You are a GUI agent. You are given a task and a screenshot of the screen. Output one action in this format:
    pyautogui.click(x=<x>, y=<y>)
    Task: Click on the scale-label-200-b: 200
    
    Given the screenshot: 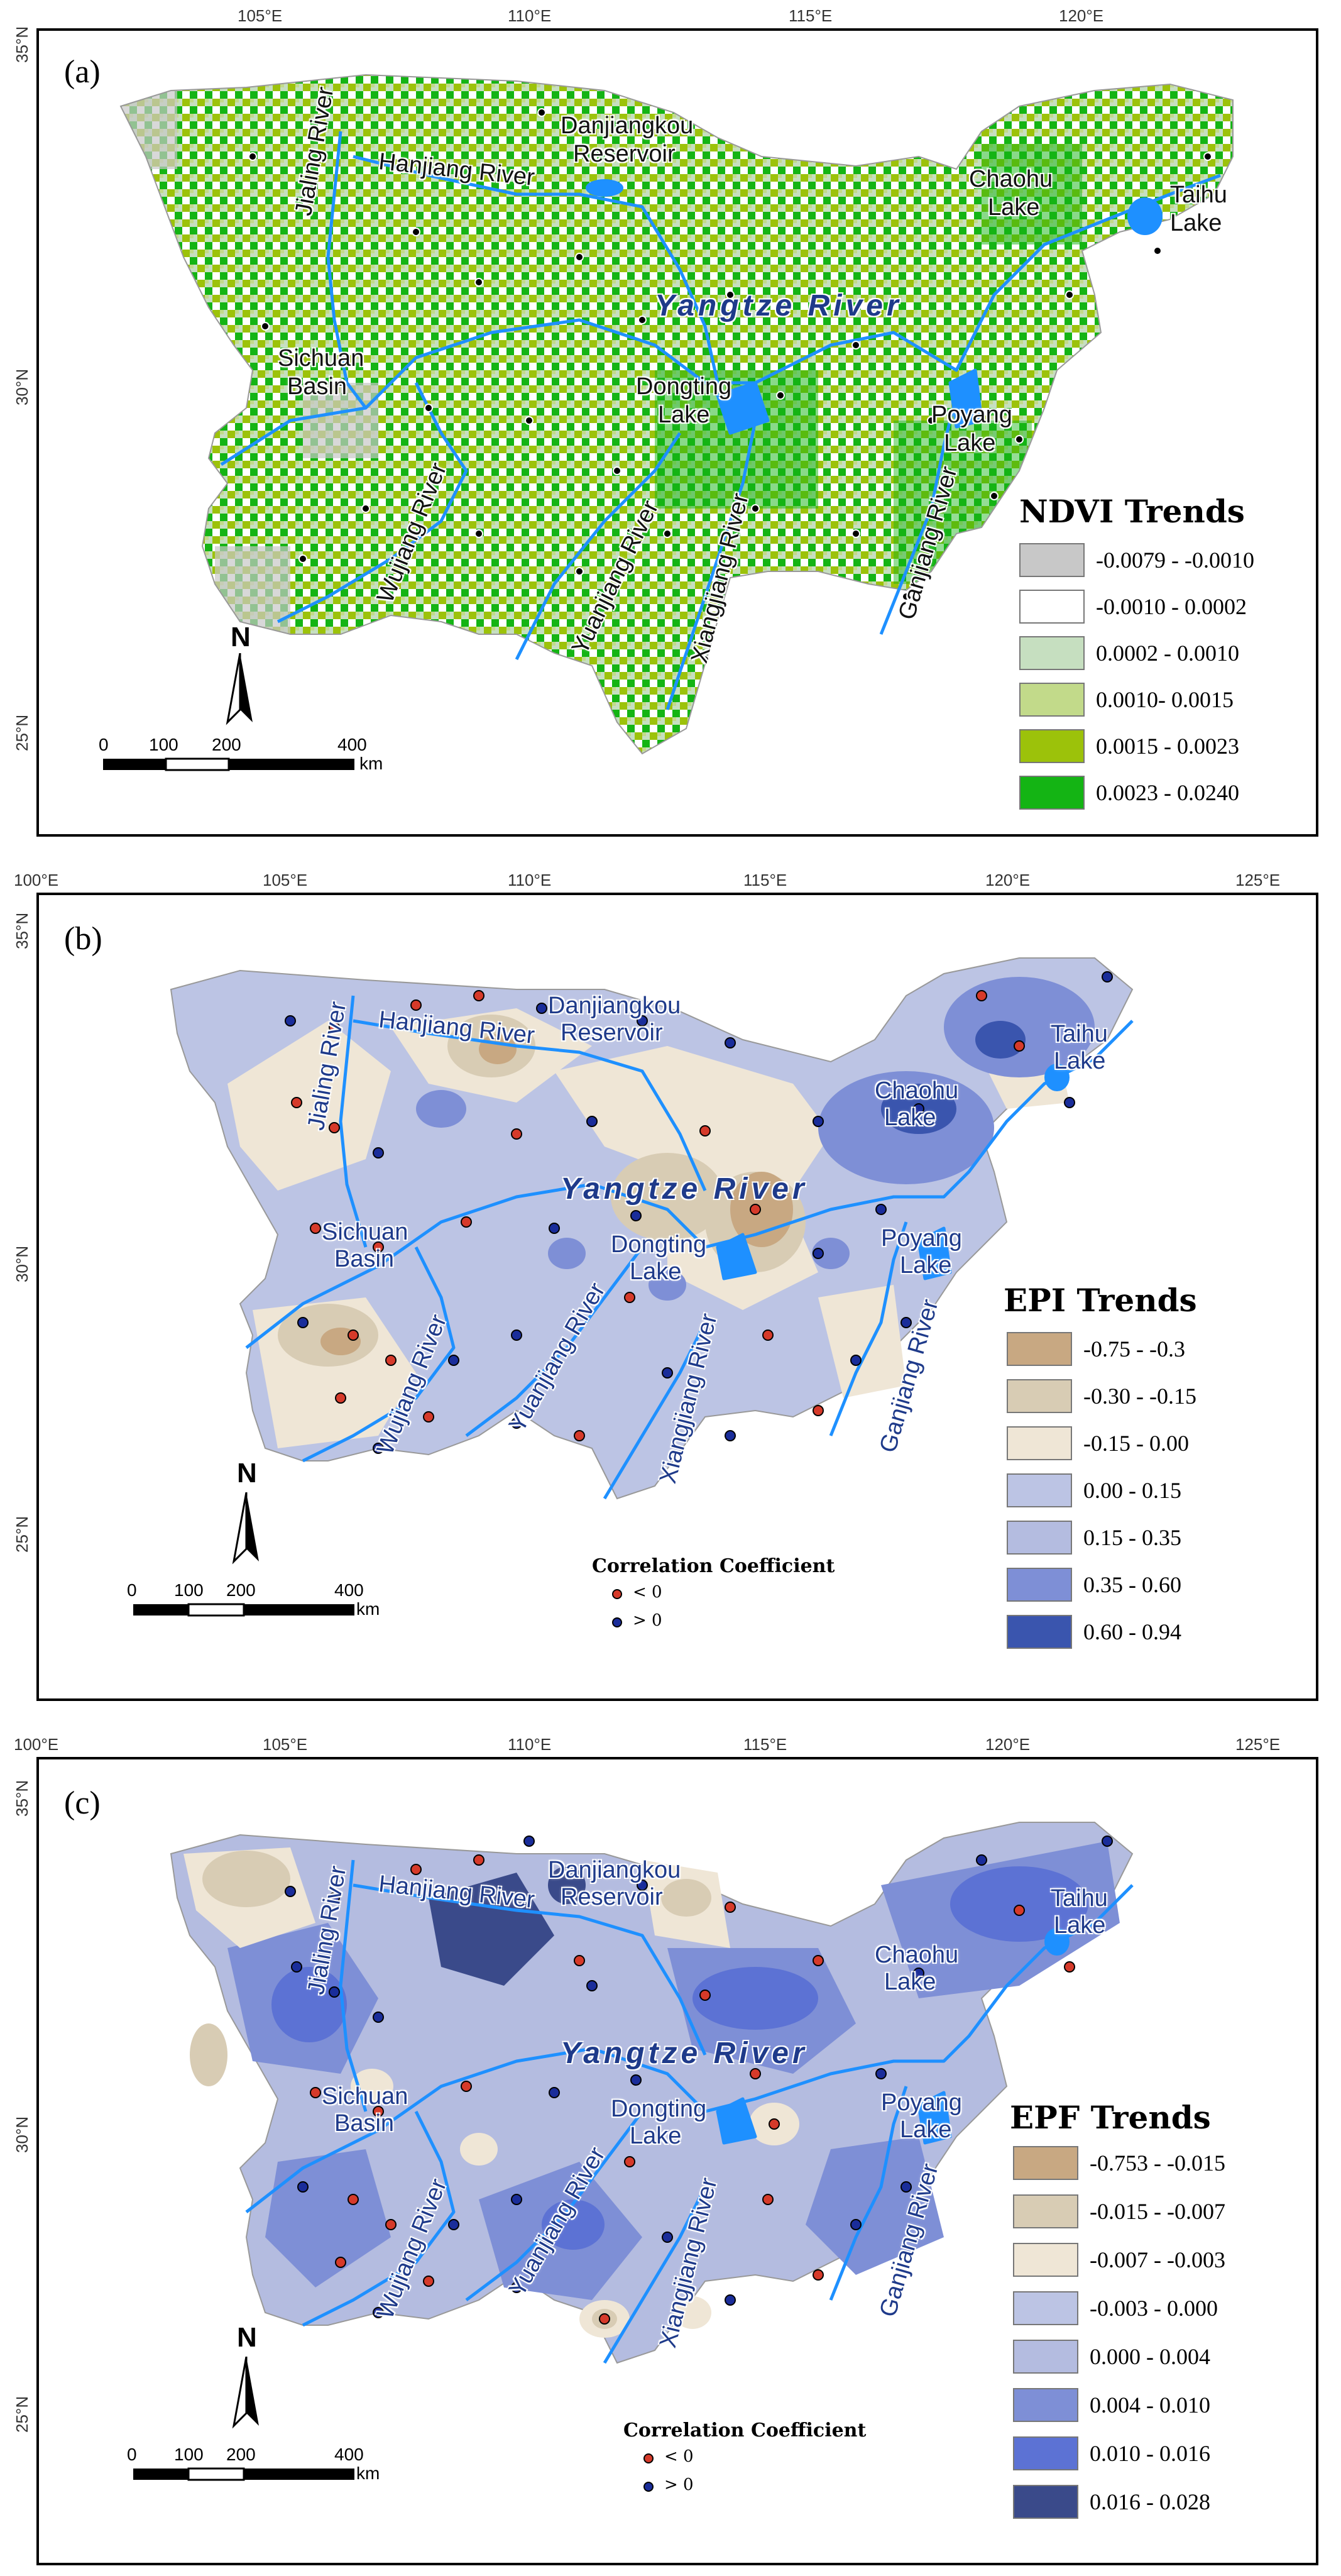 What is the action you would take?
    pyautogui.click(x=241, y=1590)
    